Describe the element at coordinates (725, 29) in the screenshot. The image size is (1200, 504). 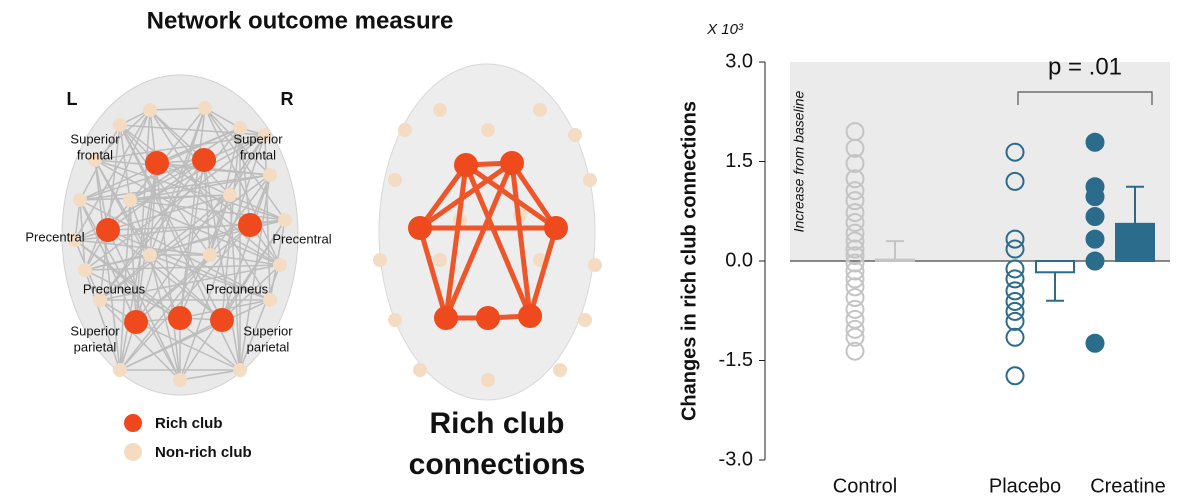
I see `y-unit: X 10³` at that location.